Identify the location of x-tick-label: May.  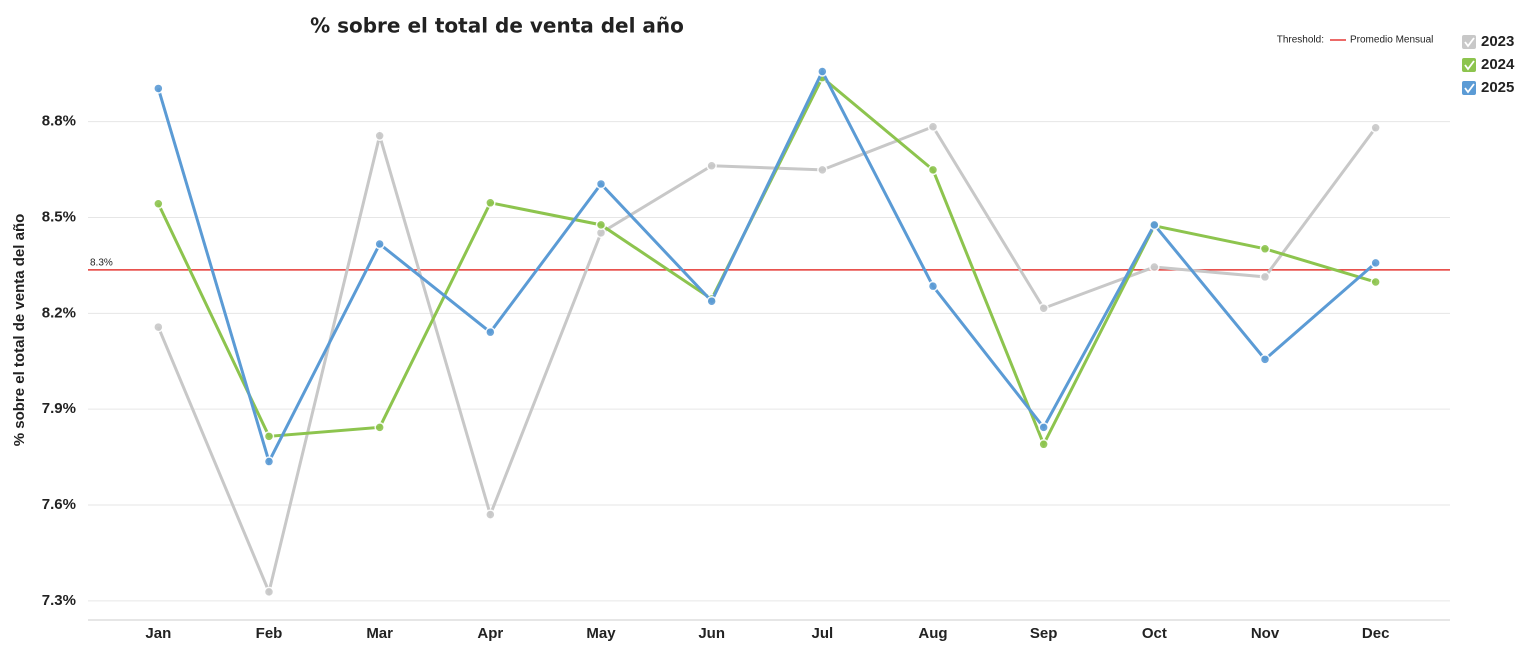
(601, 633).